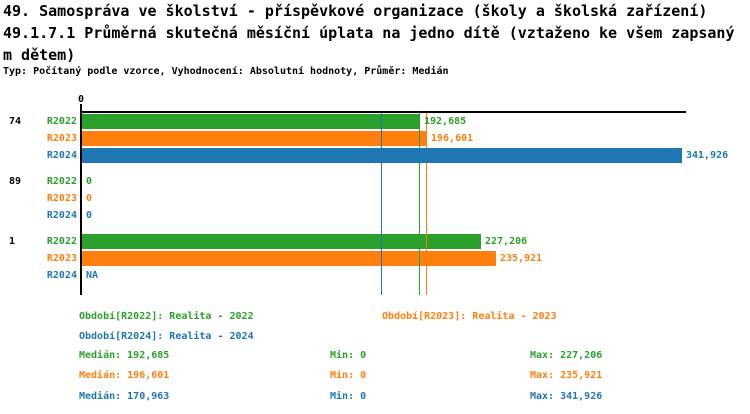 Image resolution: width=750 pixels, height=414 pixels. What do you see at coordinates (81, 199) in the screenshot?
I see `y-axis-line` at bounding box center [81, 199].